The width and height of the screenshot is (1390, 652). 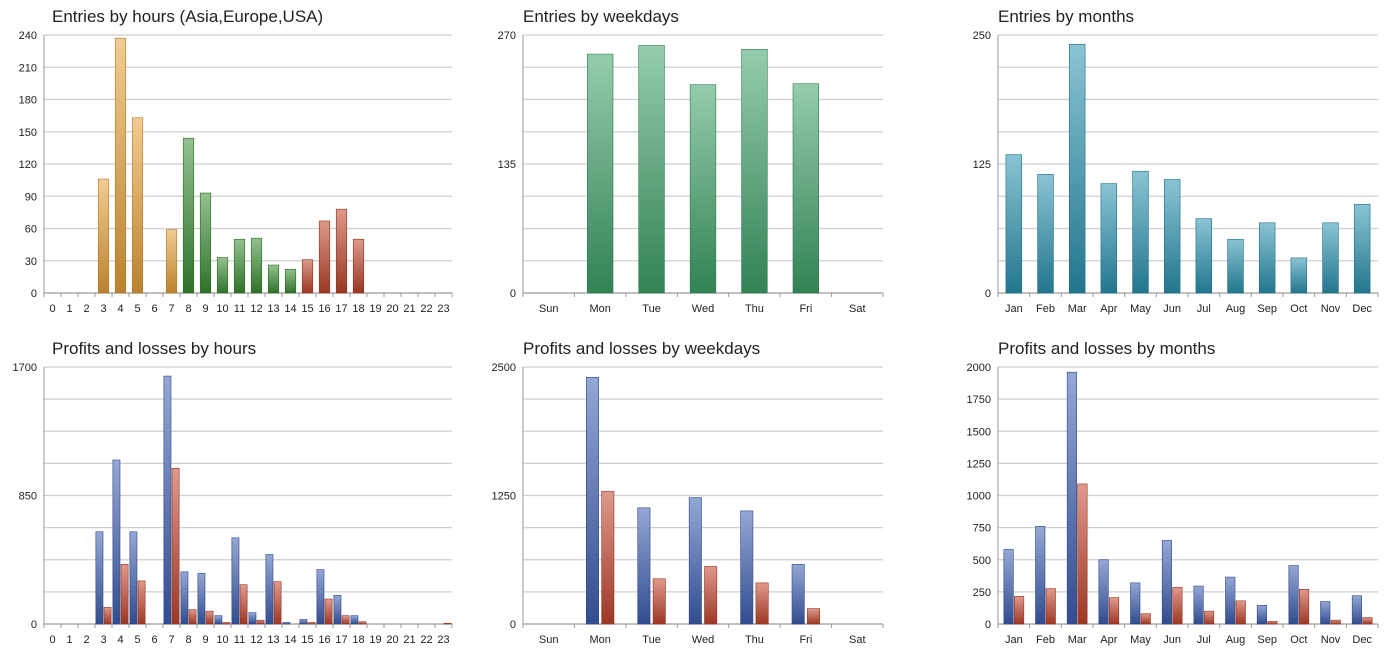 I want to click on x-tick-label: Apr, so click(x=1108, y=640).